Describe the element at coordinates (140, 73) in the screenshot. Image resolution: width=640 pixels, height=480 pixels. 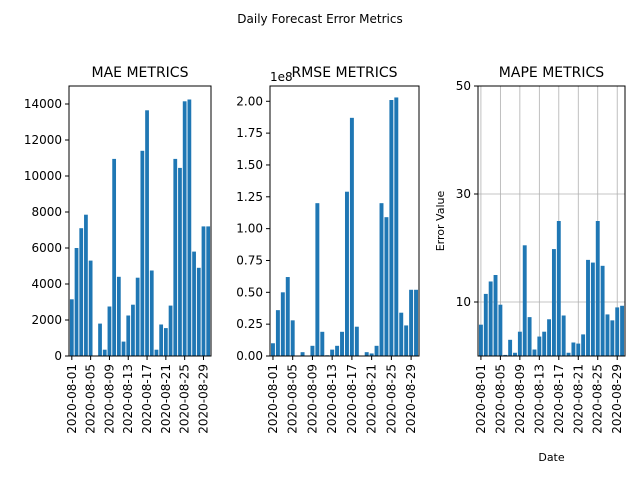
I see `chart-title: MAE METRICS` at that location.